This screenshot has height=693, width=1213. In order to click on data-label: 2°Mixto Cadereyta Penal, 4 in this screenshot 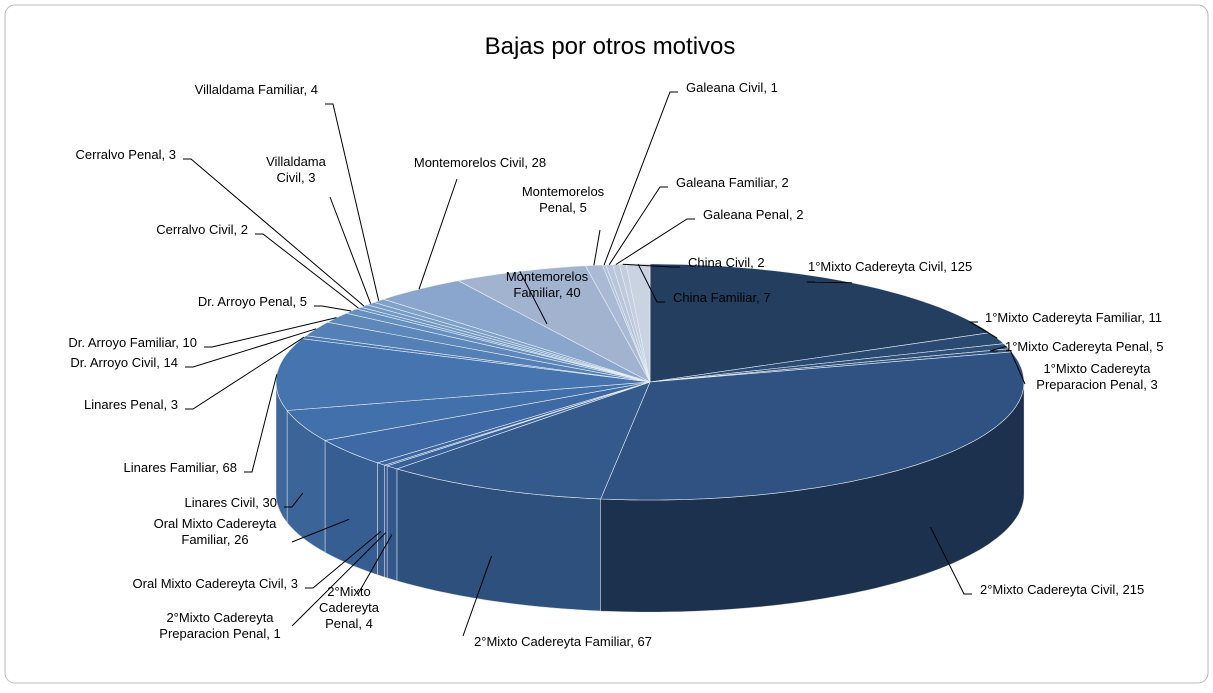, I will do `click(349, 607)`.